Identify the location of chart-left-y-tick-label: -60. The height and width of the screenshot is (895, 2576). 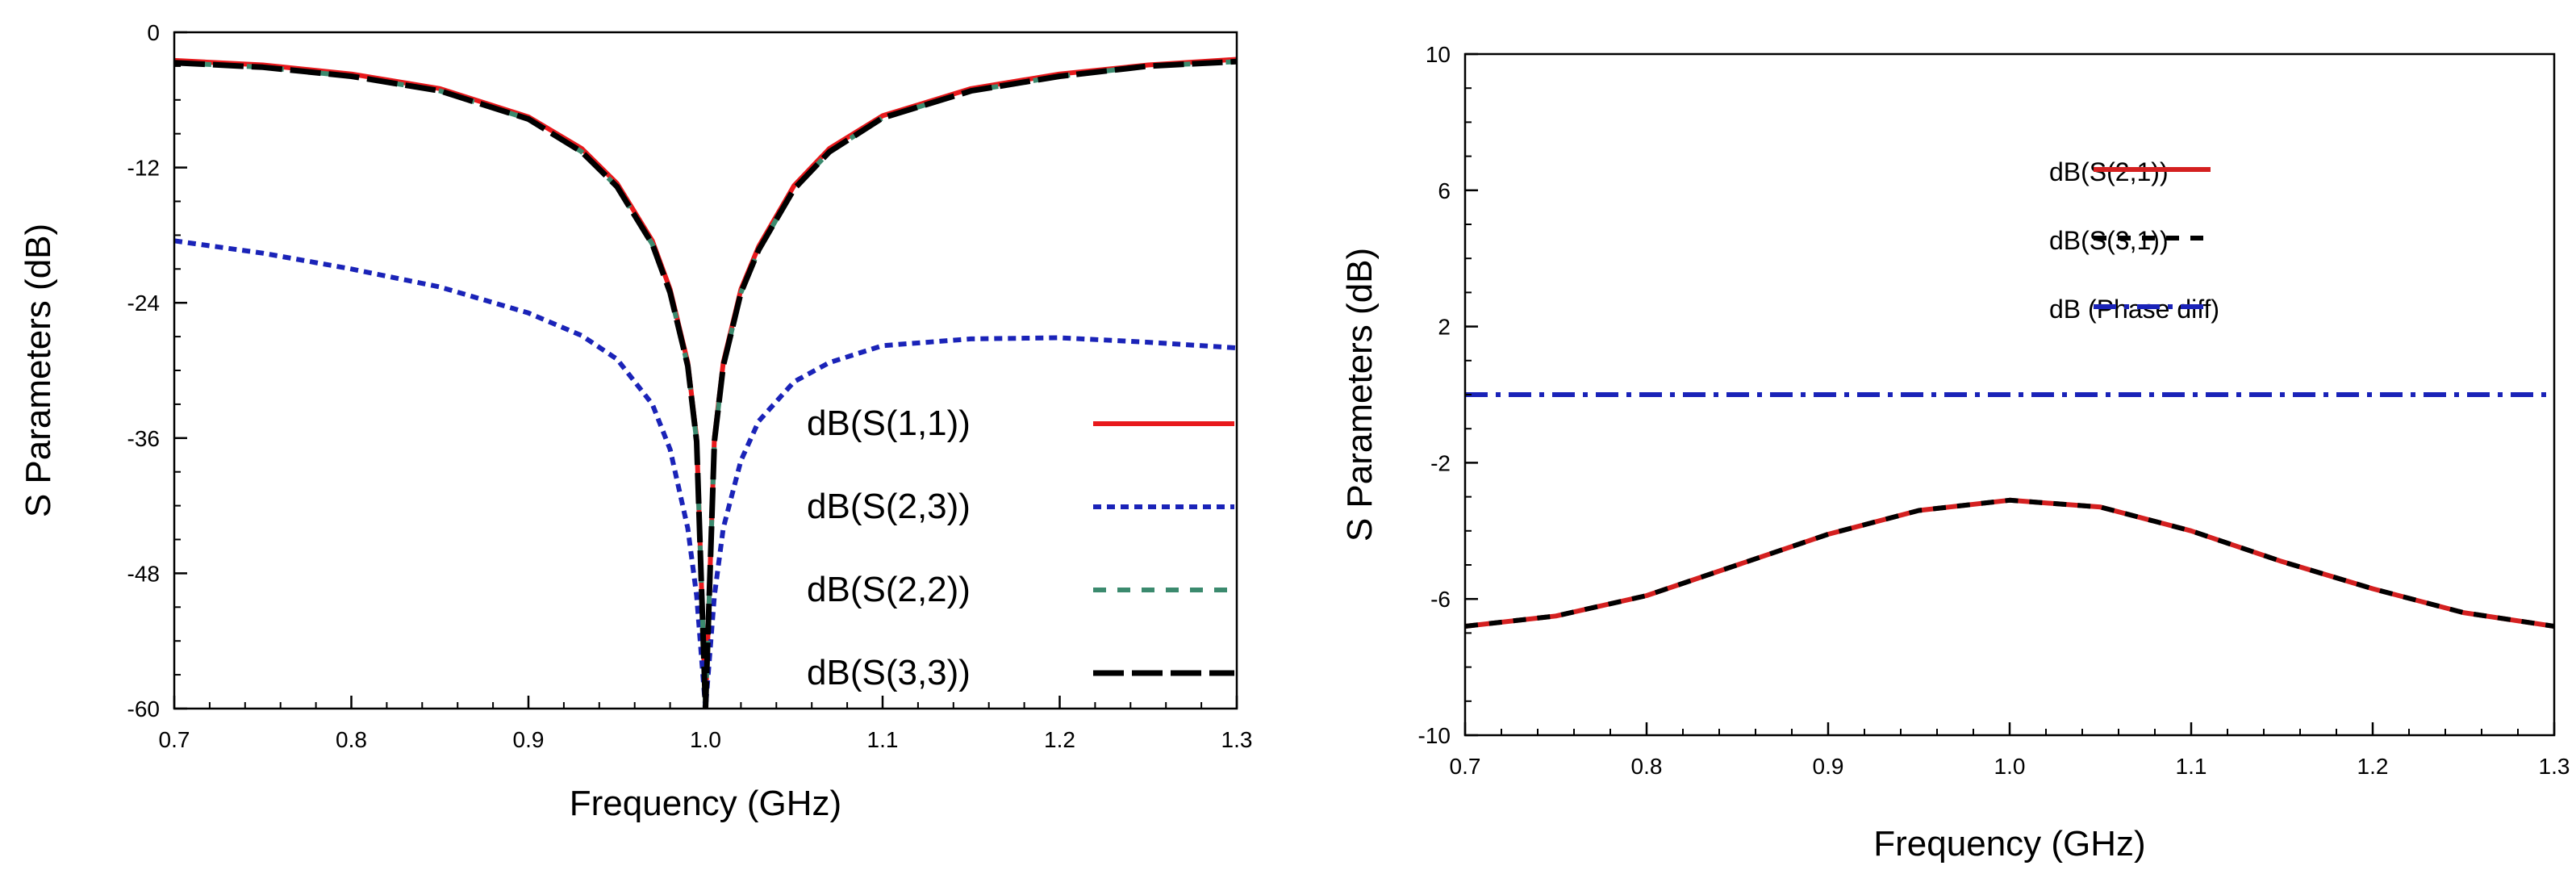
(144, 709).